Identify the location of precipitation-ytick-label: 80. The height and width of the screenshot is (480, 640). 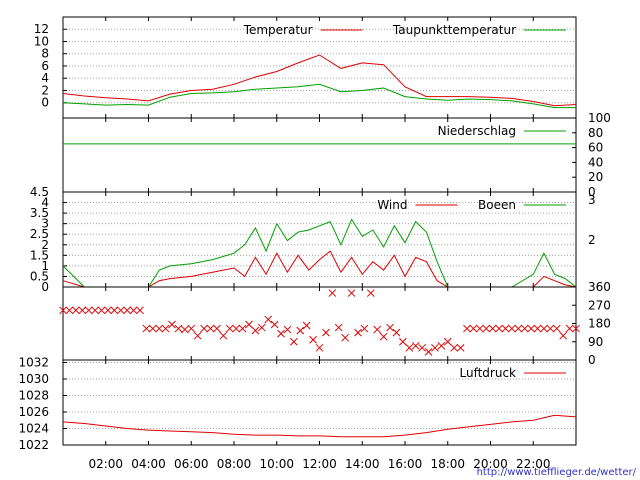
(595, 133).